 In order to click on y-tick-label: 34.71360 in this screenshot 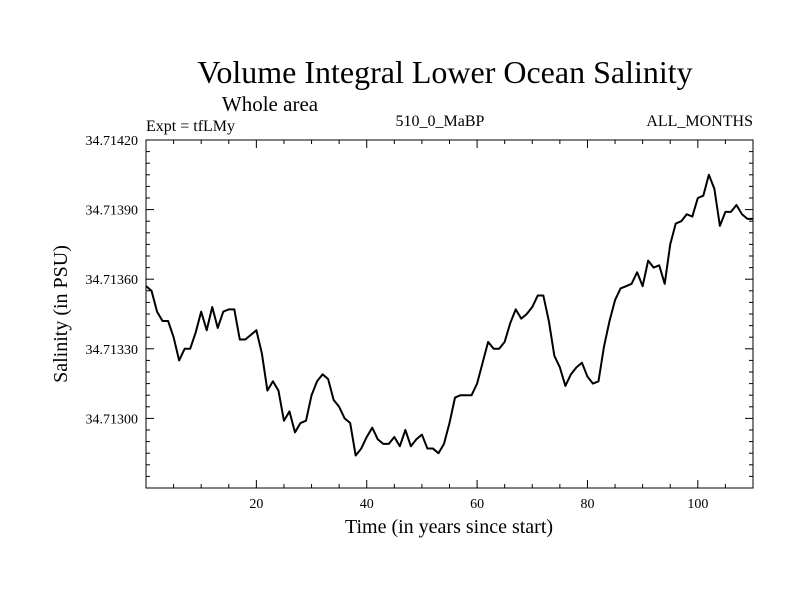, I will do `click(112, 280)`.